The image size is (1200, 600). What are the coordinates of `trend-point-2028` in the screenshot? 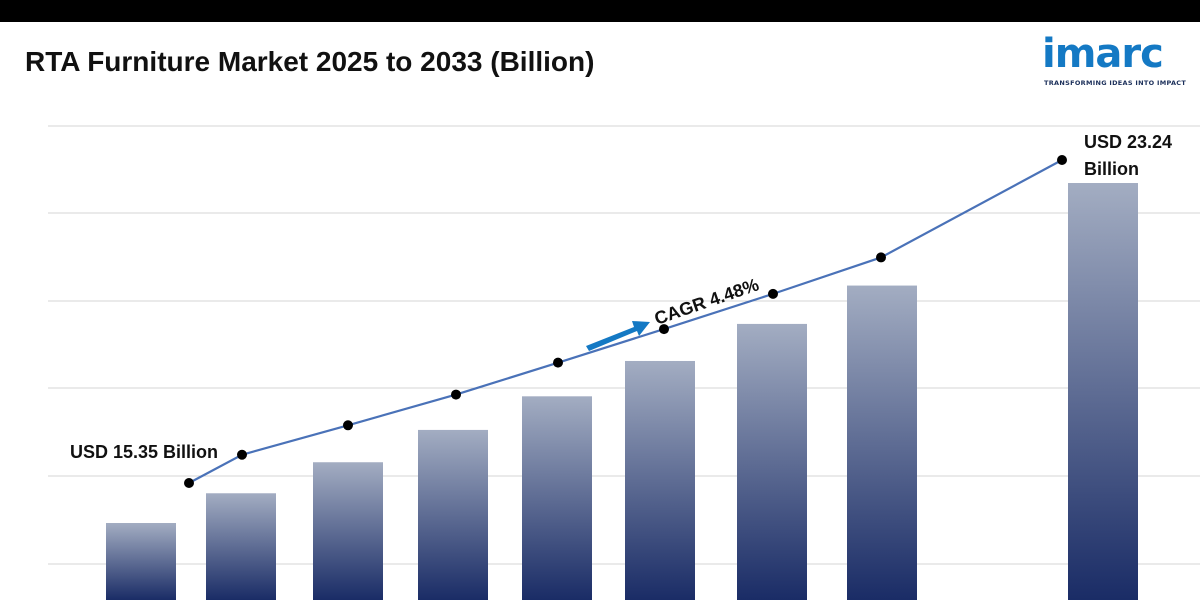 It's located at (456, 394).